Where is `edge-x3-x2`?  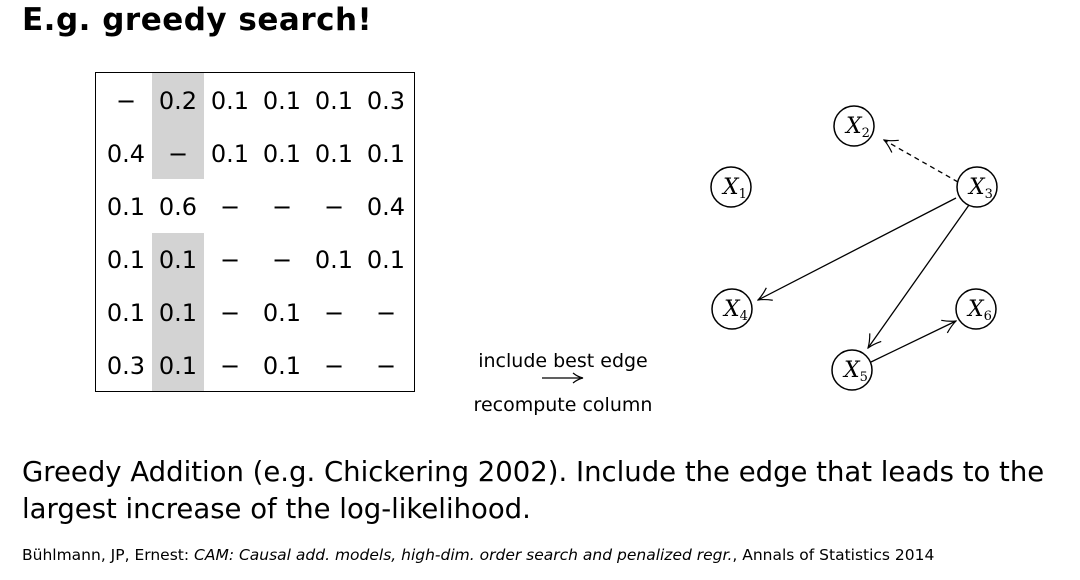 edge-x3-x2 is located at coordinates (921, 161).